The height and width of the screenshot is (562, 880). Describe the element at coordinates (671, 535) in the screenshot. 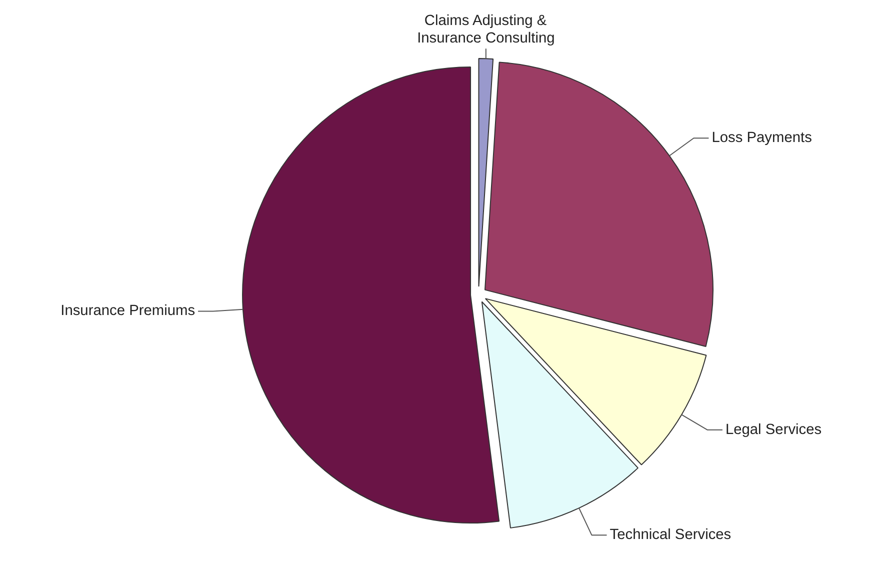

I see `slice-label: Technical Services` at that location.